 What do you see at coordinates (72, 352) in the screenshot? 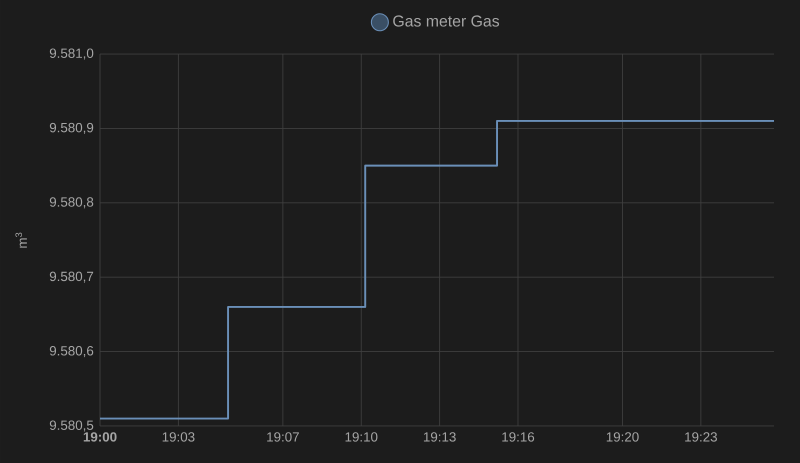
I see `y-tick-label: 9.580,6` at bounding box center [72, 352].